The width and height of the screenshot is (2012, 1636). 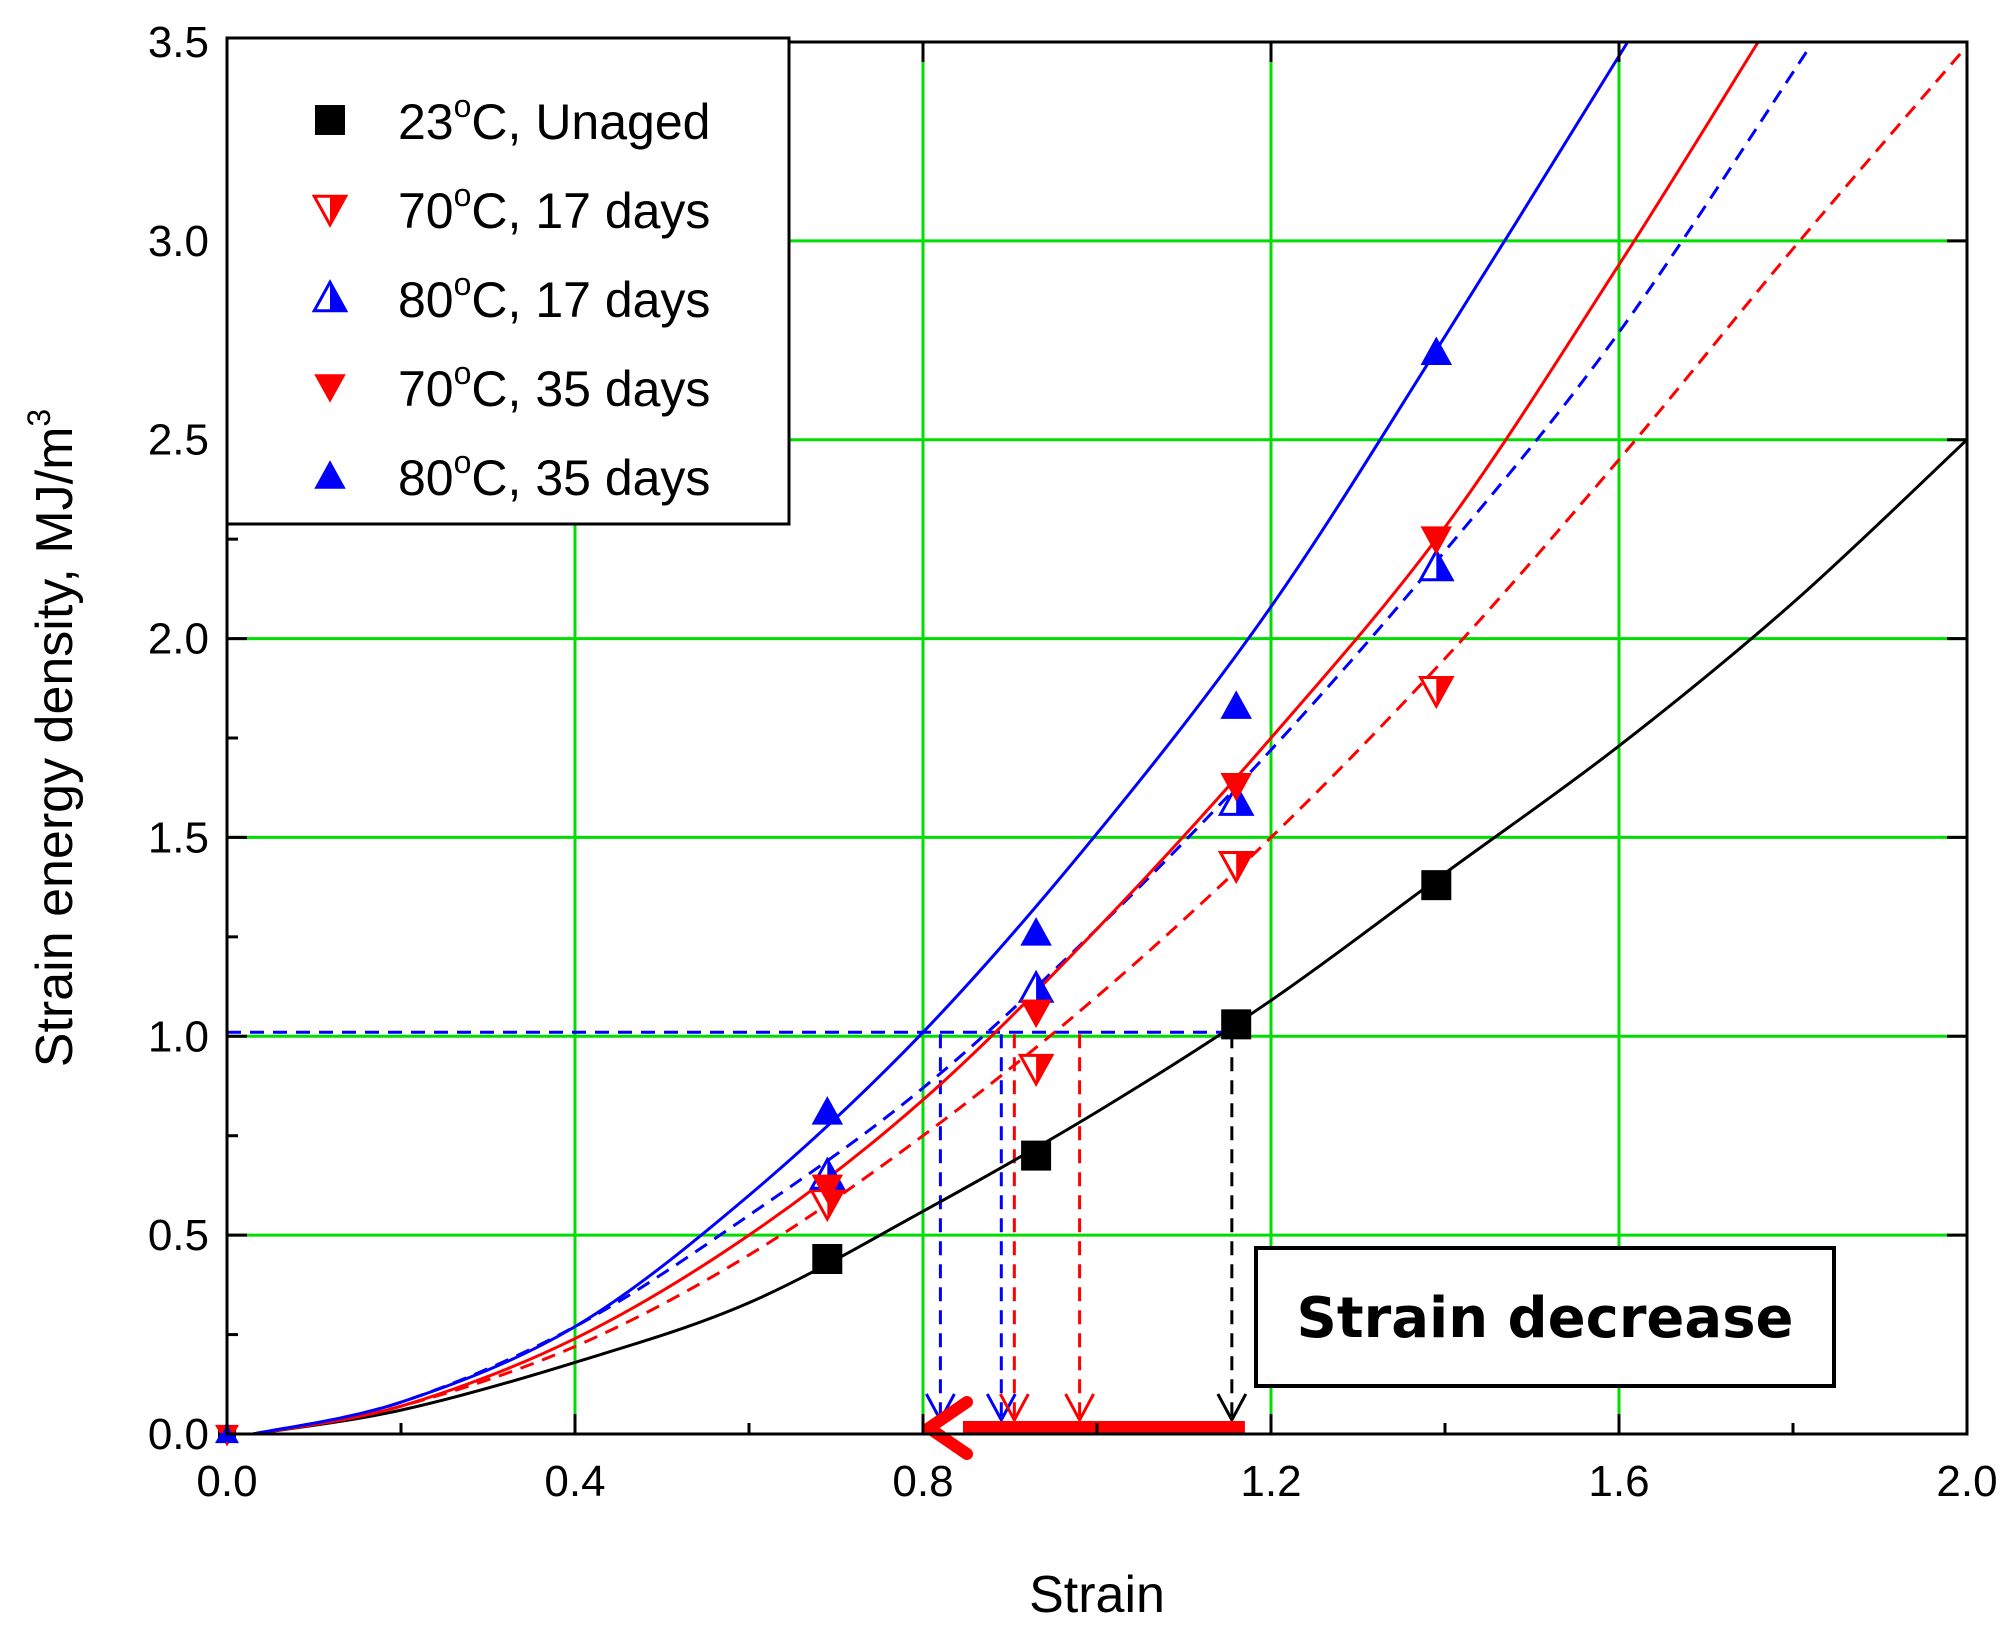 What do you see at coordinates (178, 837) in the screenshot?
I see `y-tick-label: 1.5` at bounding box center [178, 837].